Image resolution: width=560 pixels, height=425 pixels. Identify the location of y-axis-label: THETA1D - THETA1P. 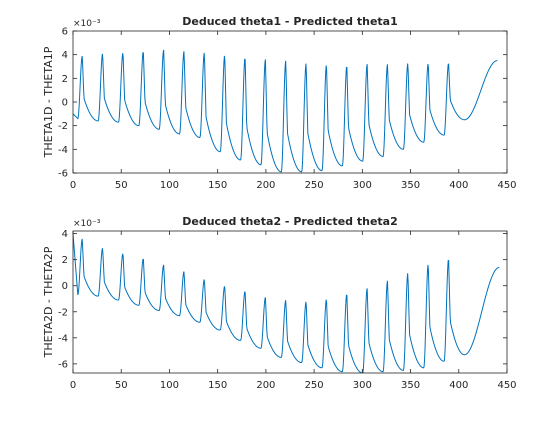
(48, 102).